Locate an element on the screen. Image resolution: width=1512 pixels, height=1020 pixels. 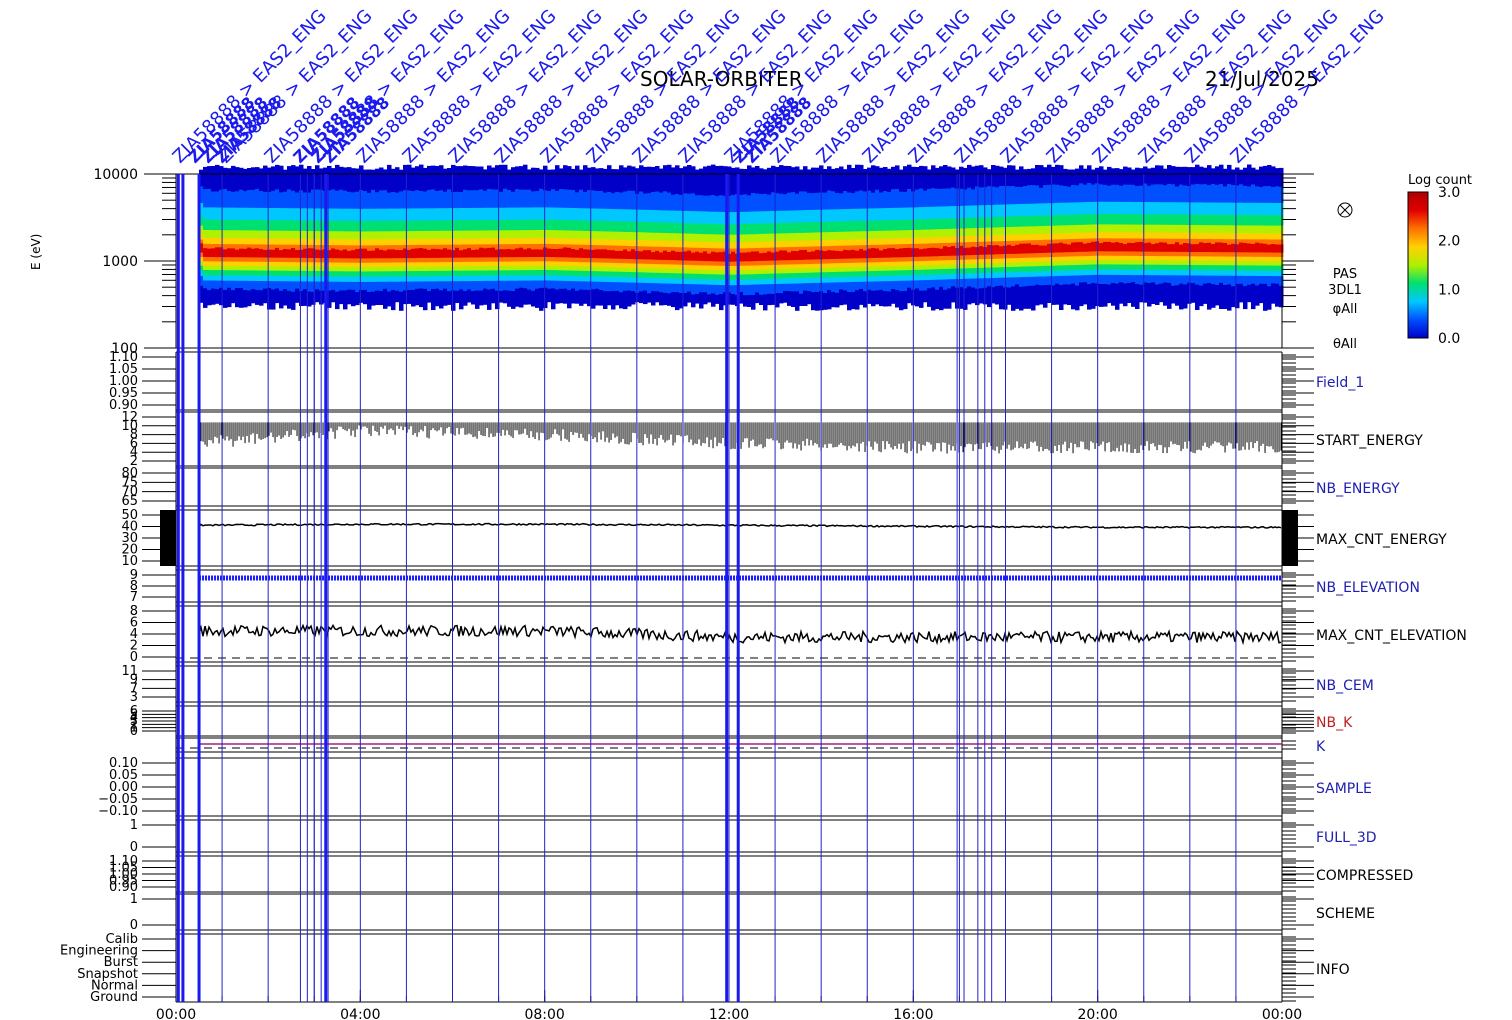
spectrogram-side-label: PAS is located at coordinates (1345, 274).